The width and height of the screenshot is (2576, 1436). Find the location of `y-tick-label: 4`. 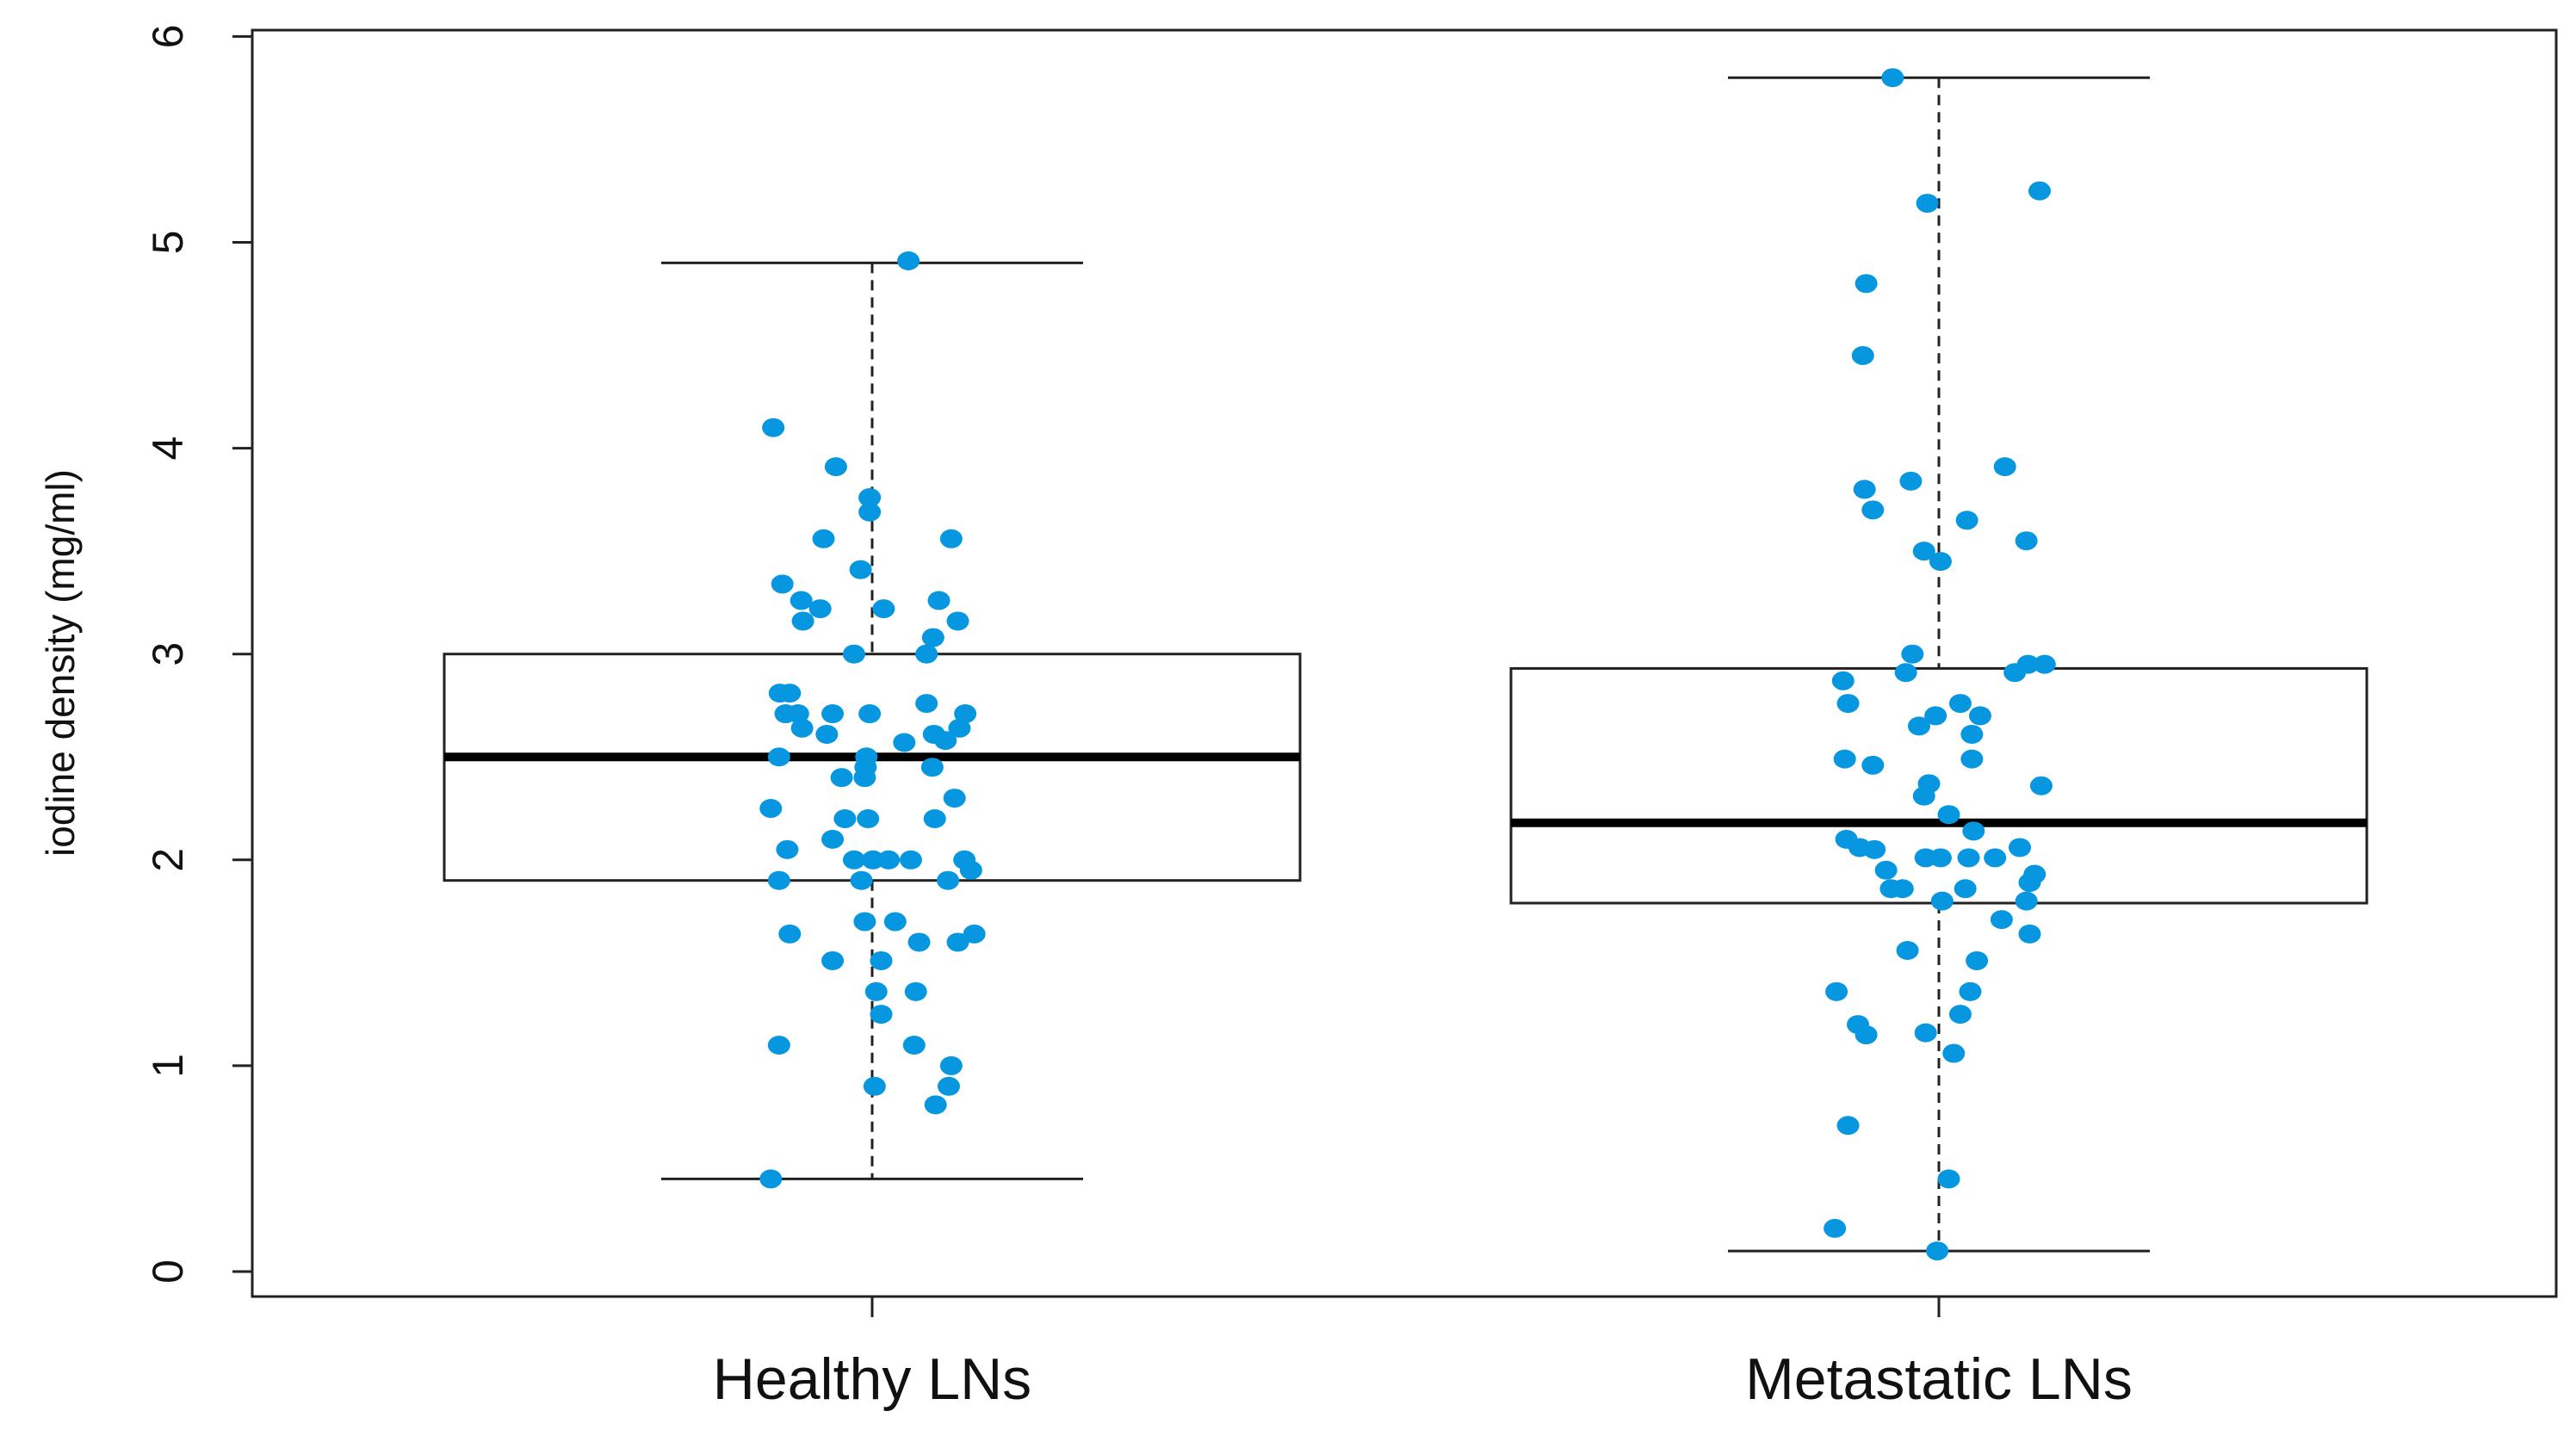

y-tick-label: 4 is located at coordinates (168, 449).